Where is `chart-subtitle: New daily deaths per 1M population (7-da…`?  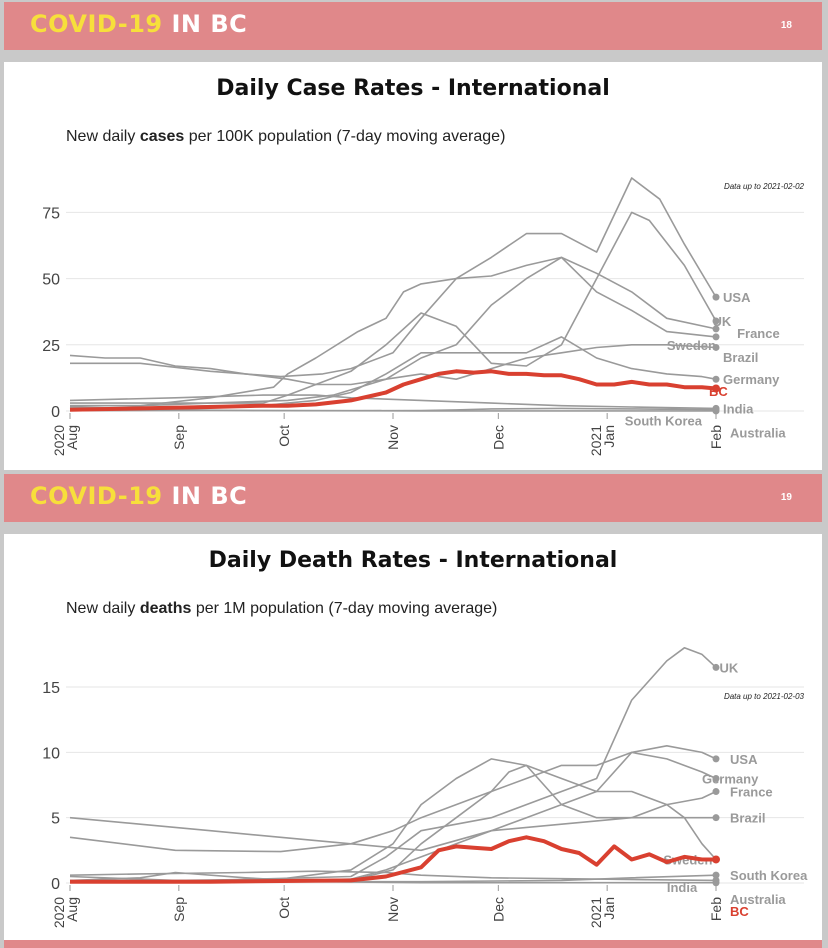 chart-subtitle: New daily deaths per 1M population (7-da… is located at coordinates (281, 609).